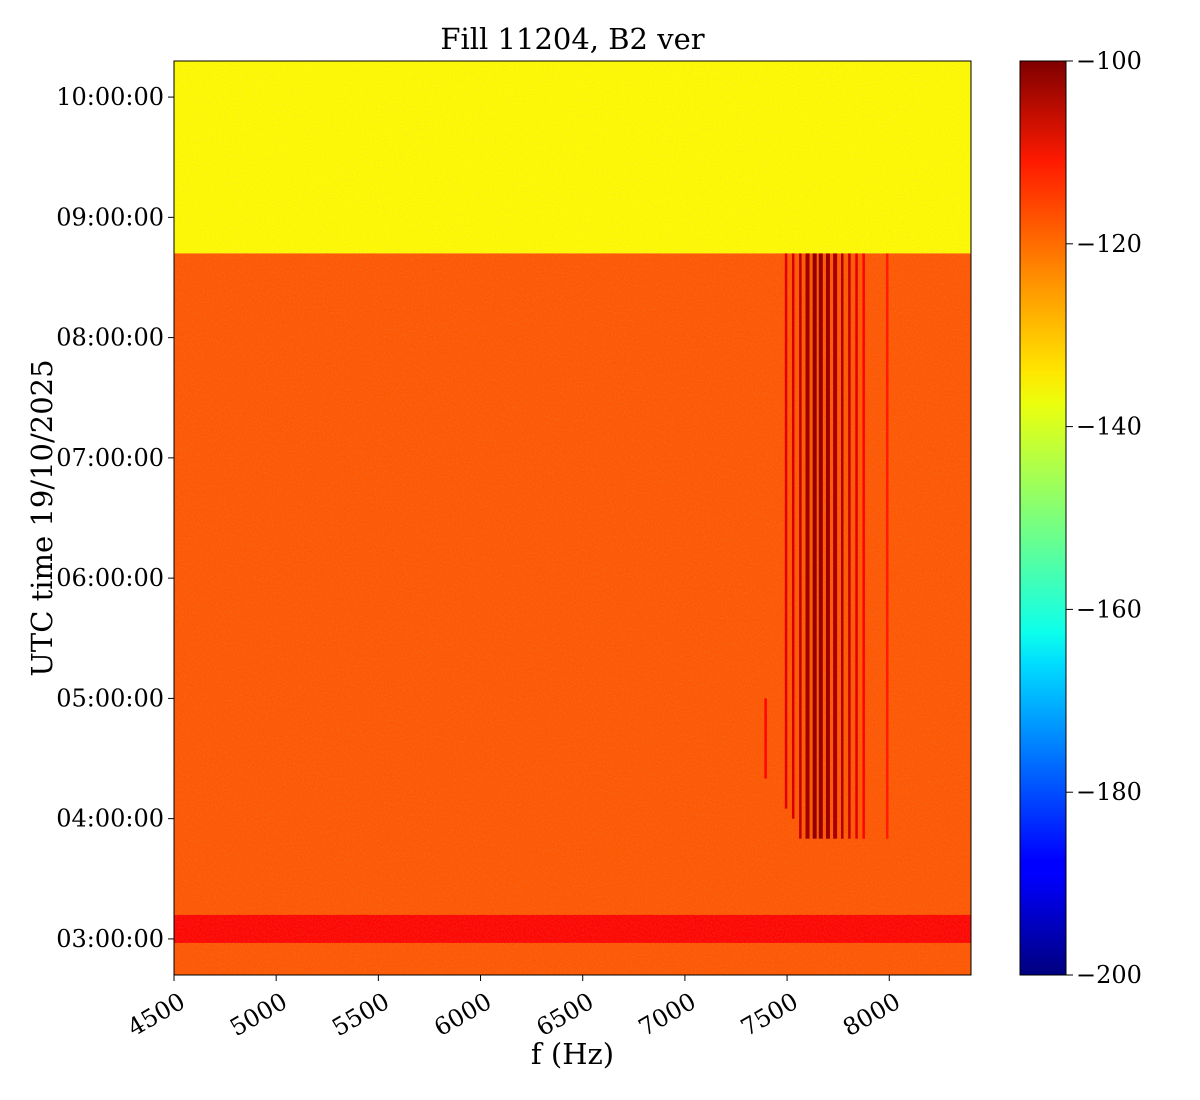 The height and width of the screenshot is (1100, 1200). Describe the element at coordinates (1109, 244) in the screenshot. I see `colorbar-tick-label: −120` at that location.